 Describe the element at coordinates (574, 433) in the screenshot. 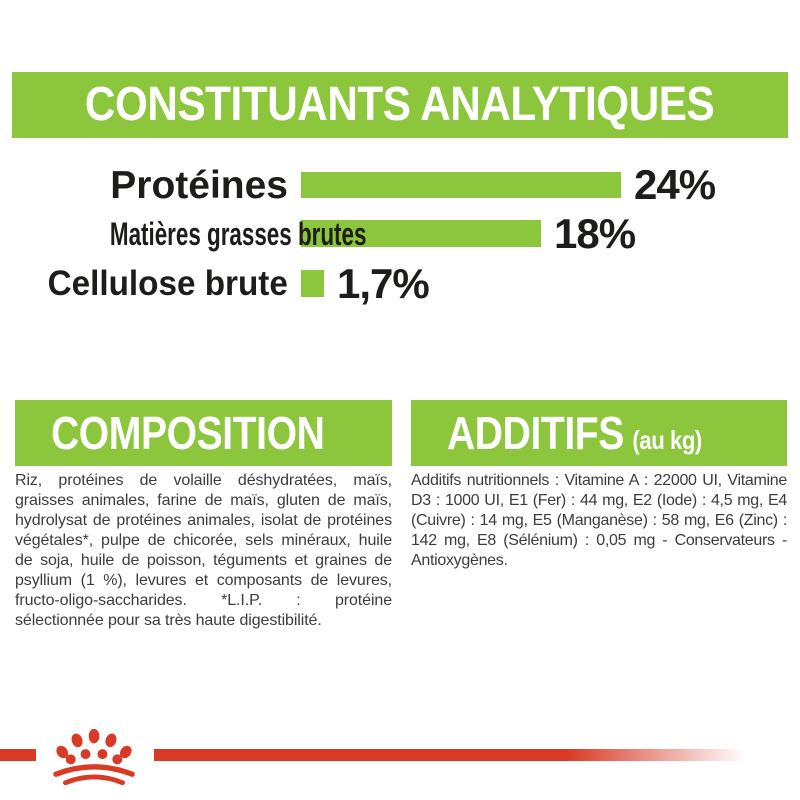

I see `additives-title: ADDITIFS (au kg)` at that location.